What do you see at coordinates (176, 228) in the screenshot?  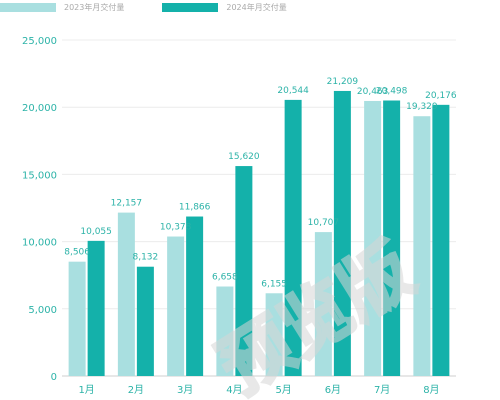 I see `data-label-2023-3: 10,378` at bounding box center [176, 228].